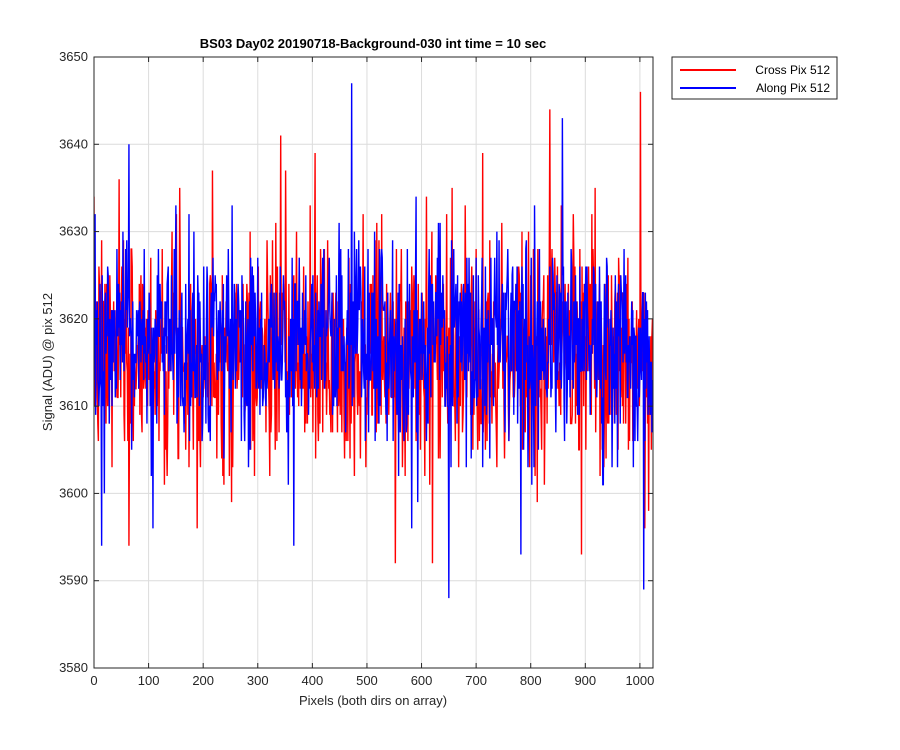 This screenshot has width=900, height=750. I want to click on x-tick-label: 1000, so click(639, 680).